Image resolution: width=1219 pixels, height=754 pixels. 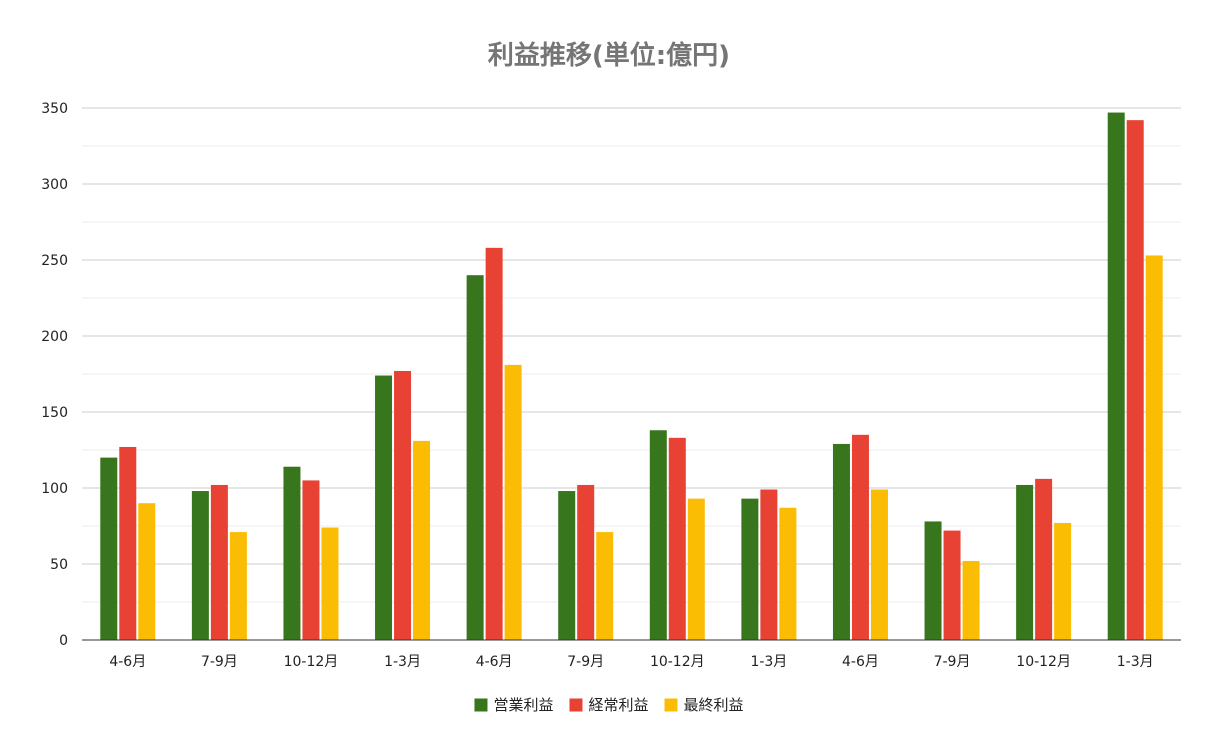 What do you see at coordinates (54, 337) in the screenshot?
I see `y-tick-label: 200` at bounding box center [54, 337].